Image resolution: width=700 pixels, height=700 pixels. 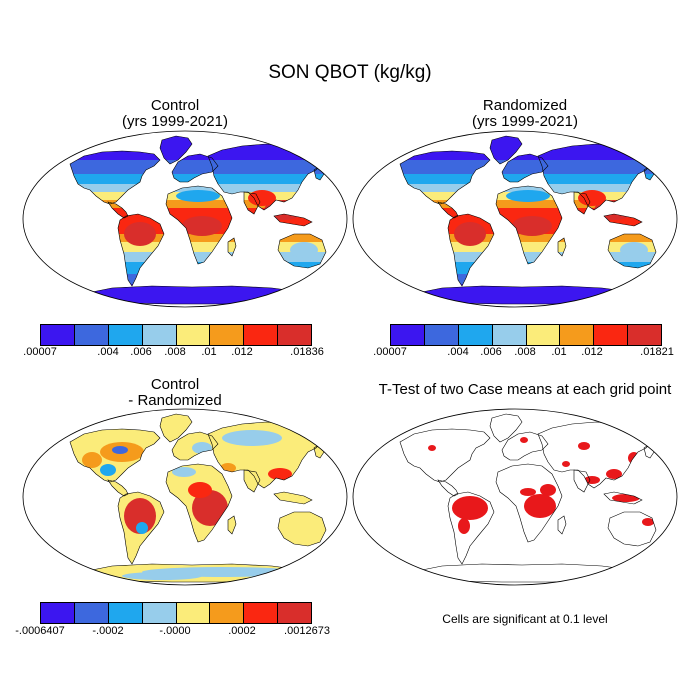 What do you see at coordinates (175, 631) in the screenshot?
I see `colorbar-difference-label-2: -.0000` at bounding box center [175, 631].